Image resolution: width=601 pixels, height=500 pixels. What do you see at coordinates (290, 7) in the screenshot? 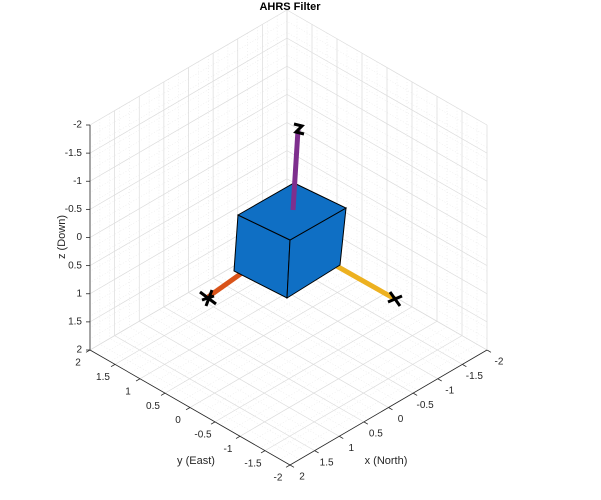
I see `chart-title: AHRS Filter` at bounding box center [290, 7].